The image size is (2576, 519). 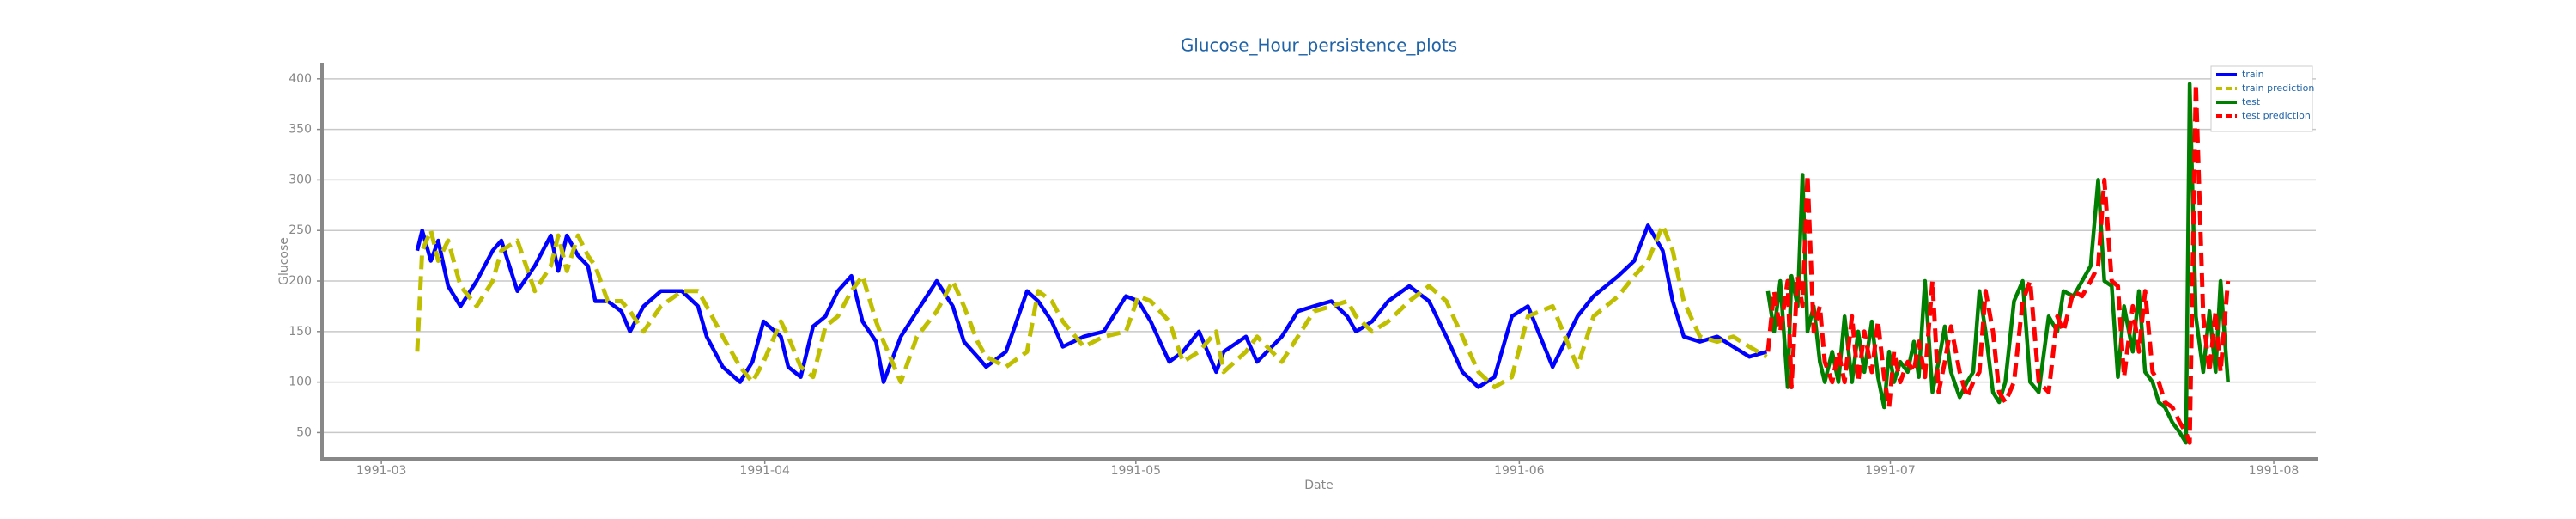 I want to click on chart-title: Glucose_Hour_persistence_plots, so click(x=1319, y=45).